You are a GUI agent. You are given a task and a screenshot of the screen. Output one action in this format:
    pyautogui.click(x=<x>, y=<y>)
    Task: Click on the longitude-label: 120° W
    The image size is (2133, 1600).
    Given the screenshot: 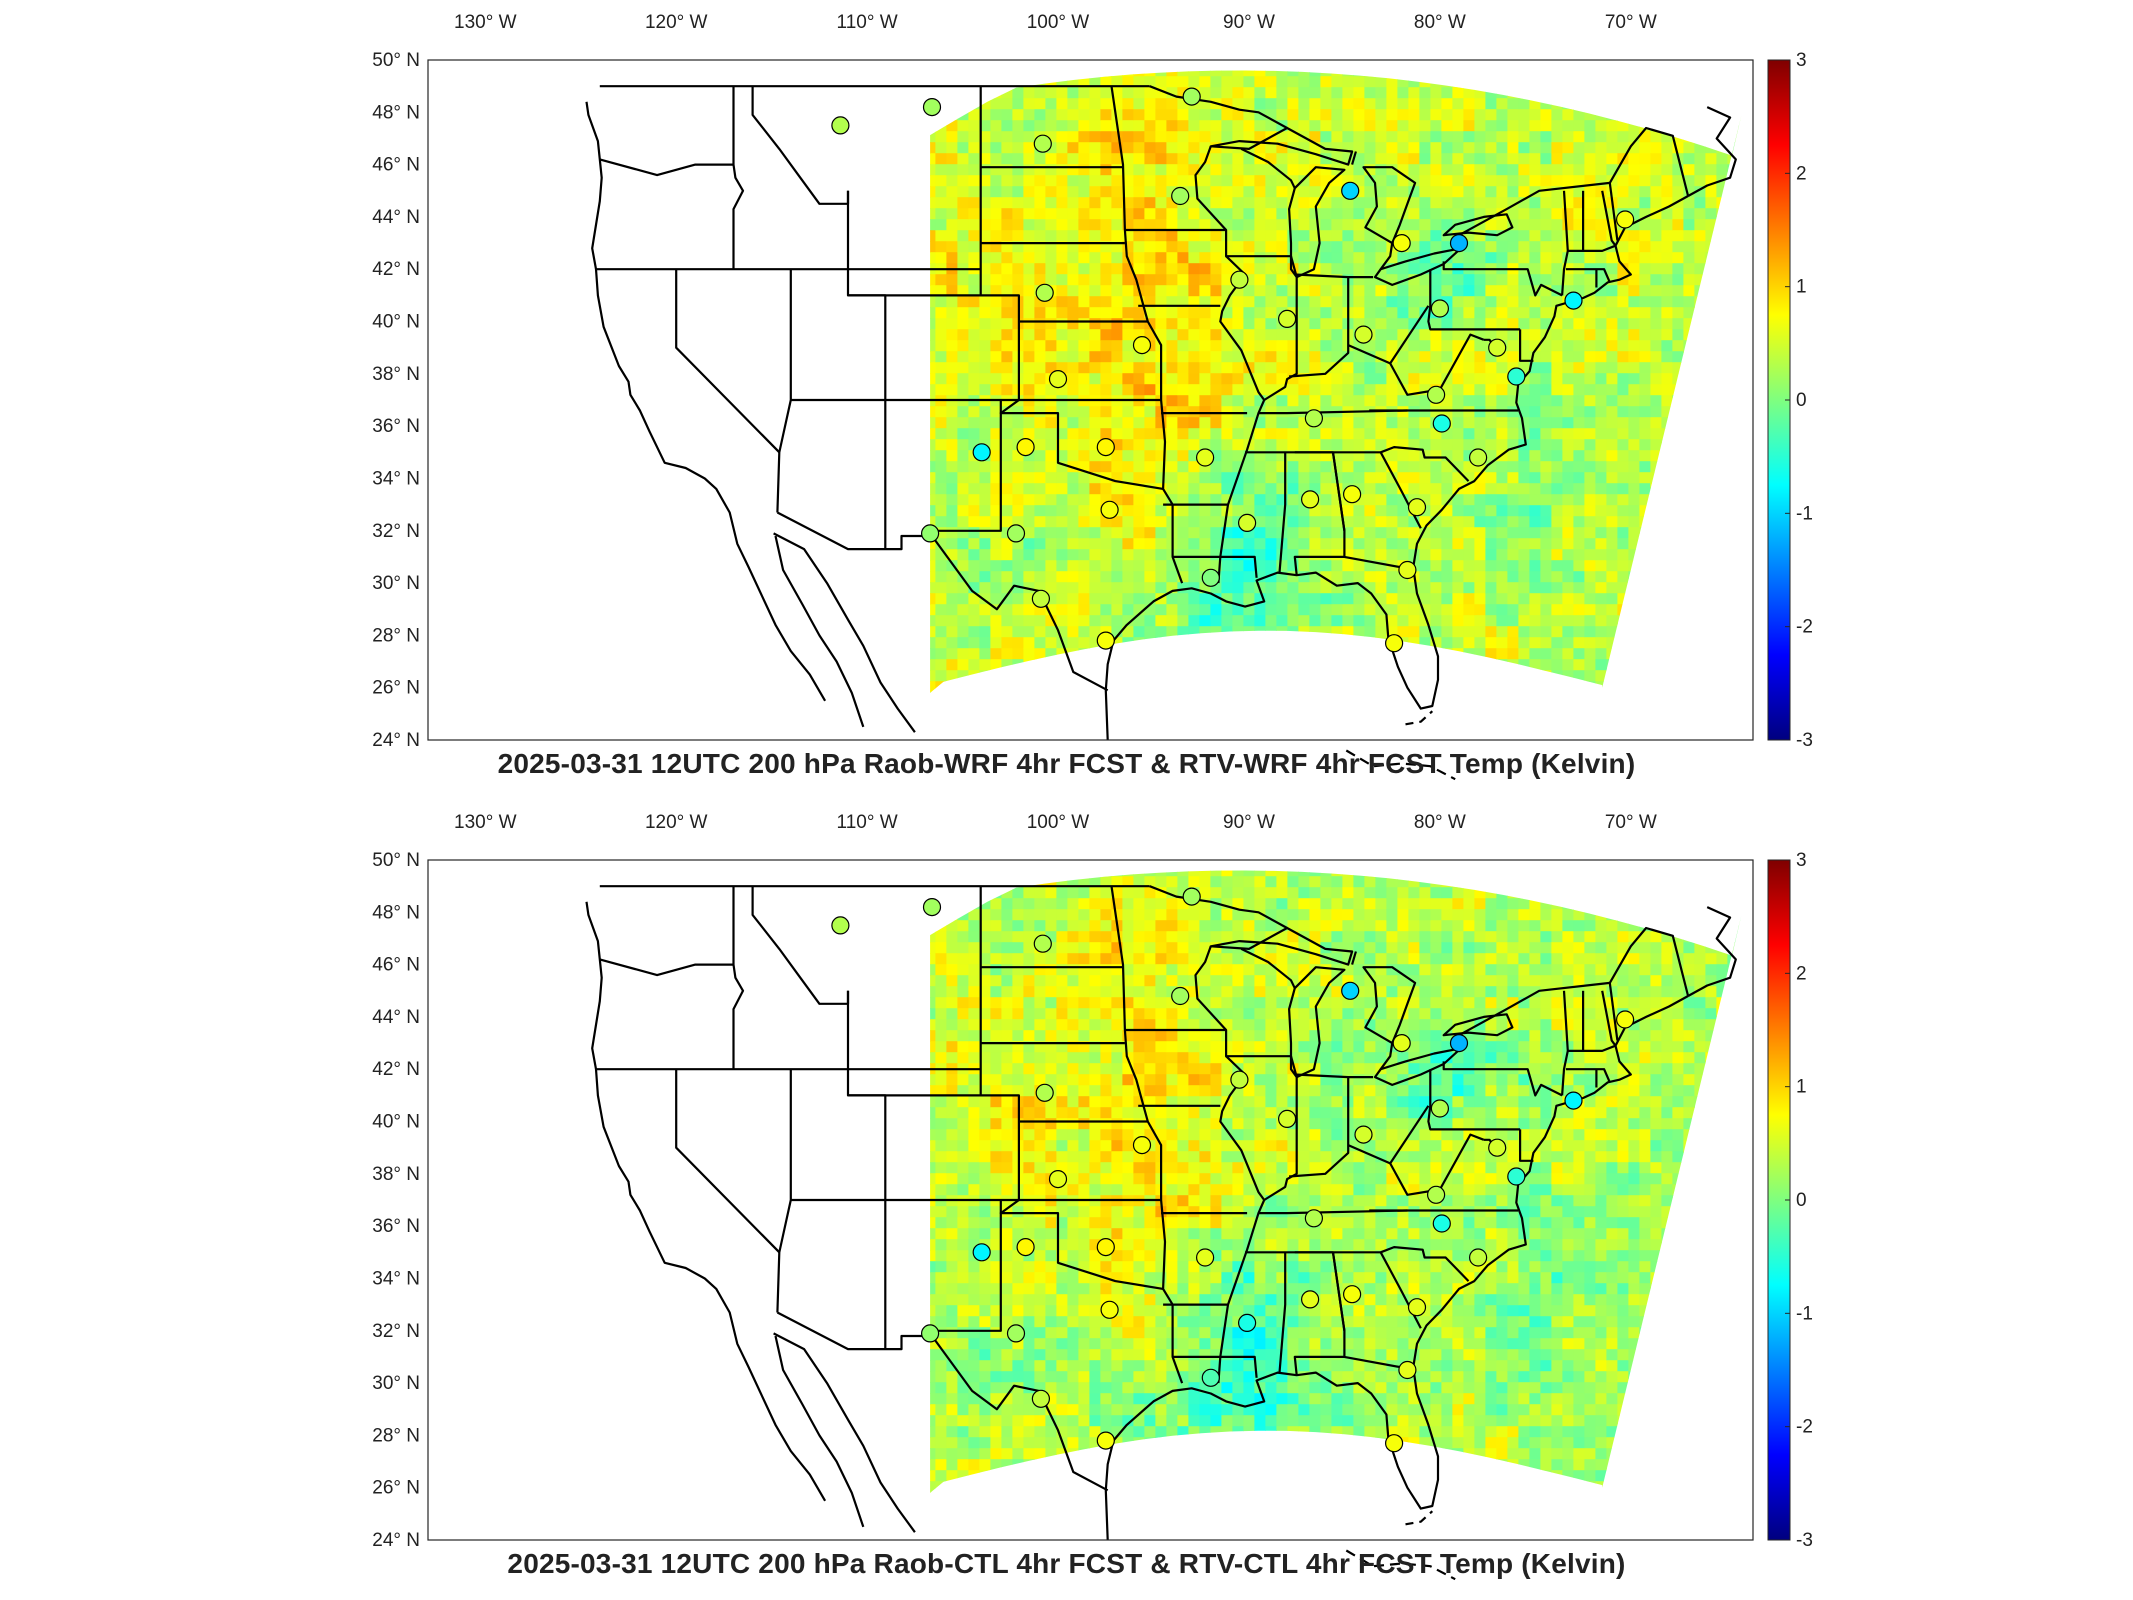 What is the action you would take?
    pyautogui.click(x=676, y=22)
    